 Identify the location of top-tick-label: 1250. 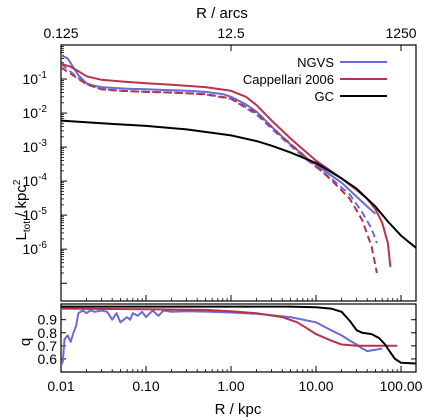
(400, 33).